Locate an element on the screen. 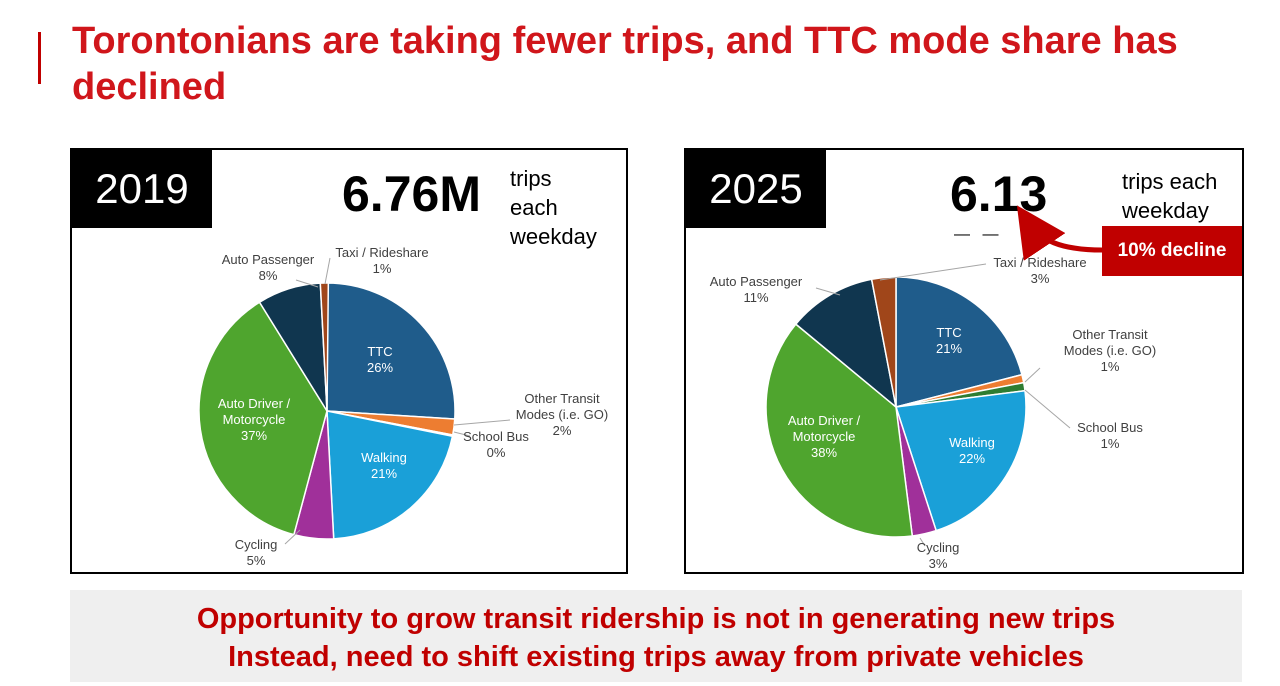 The width and height of the screenshot is (1280, 686). trips-caption-2019: trips each weekday is located at coordinates (553, 207).